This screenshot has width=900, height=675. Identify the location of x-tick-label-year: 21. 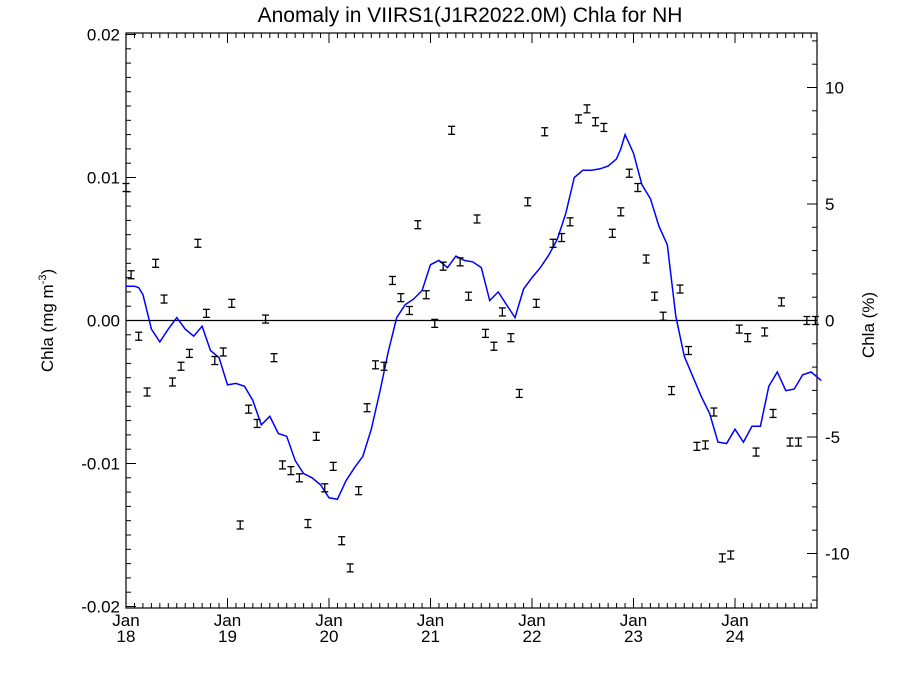
(430, 636).